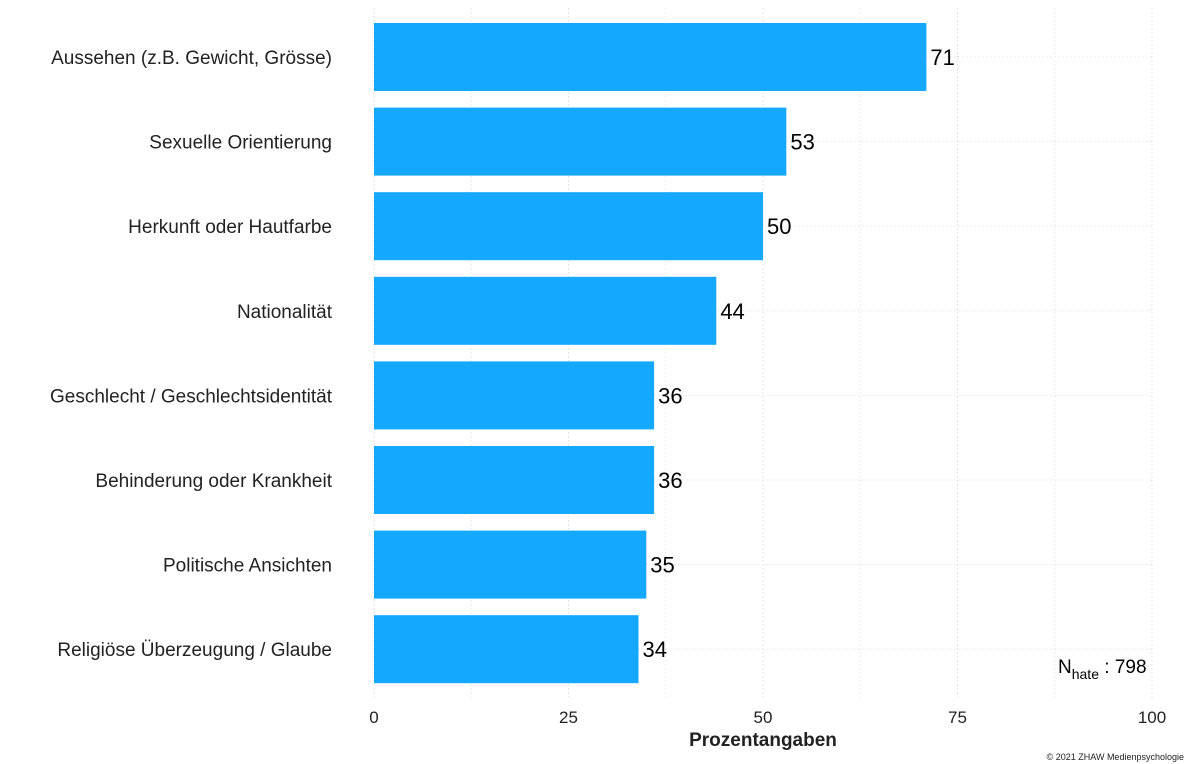 The width and height of the screenshot is (1188, 764). I want to click on category-label-4: Geschlecht / Geschlechtsidentität, so click(191, 396).